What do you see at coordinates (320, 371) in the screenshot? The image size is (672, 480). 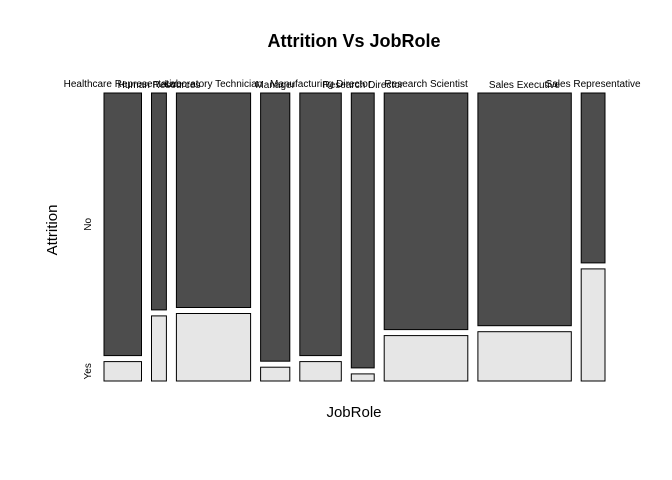 I see `tile-yes-manufacturing-director` at bounding box center [320, 371].